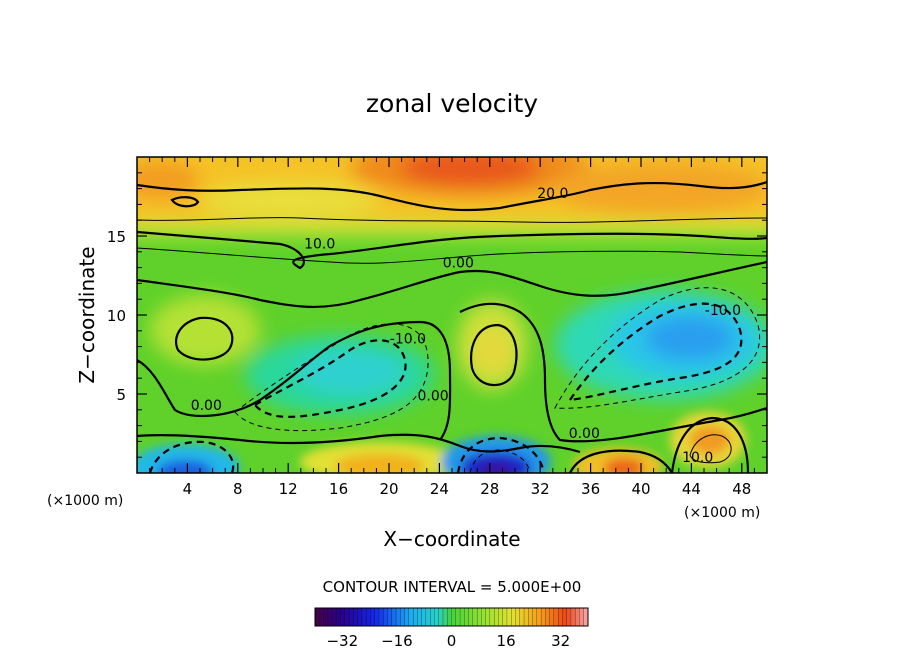  I want to click on upper-jet-fill, so click(452, 196).